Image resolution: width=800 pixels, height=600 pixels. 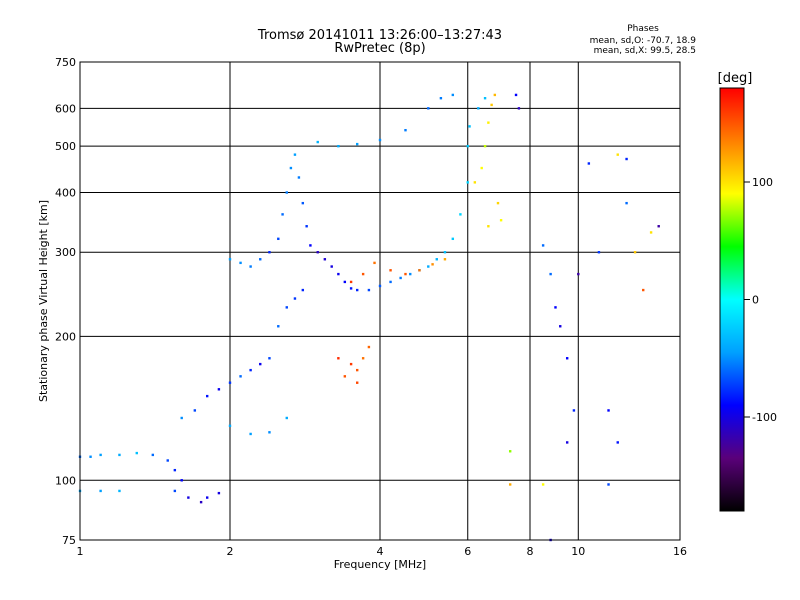 I want to click on x-tick-label: 1, so click(x=80, y=551).